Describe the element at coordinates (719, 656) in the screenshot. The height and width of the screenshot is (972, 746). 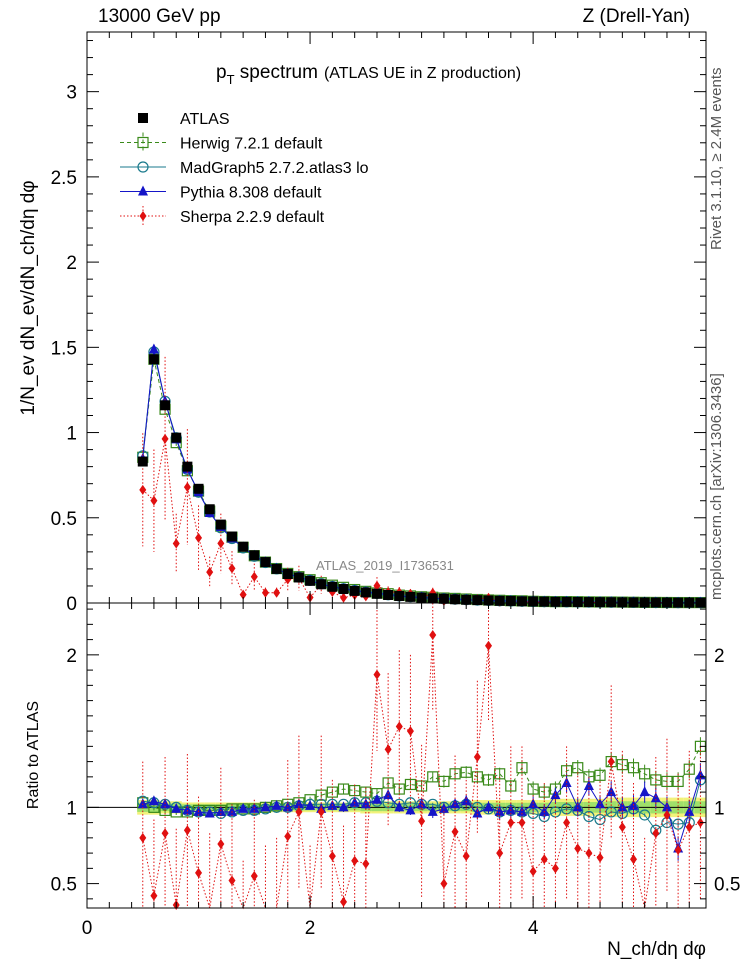
I see `y-tick-label-ratio-right: 2` at that location.